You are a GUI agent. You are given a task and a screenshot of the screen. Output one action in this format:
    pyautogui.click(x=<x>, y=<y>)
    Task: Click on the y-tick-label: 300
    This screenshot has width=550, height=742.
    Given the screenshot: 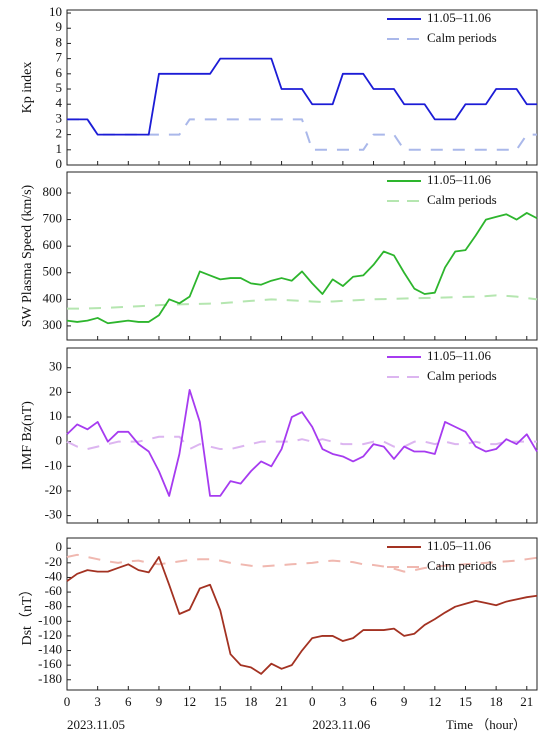 What is the action you would take?
    pyautogui.click(x=53, y=324)
    